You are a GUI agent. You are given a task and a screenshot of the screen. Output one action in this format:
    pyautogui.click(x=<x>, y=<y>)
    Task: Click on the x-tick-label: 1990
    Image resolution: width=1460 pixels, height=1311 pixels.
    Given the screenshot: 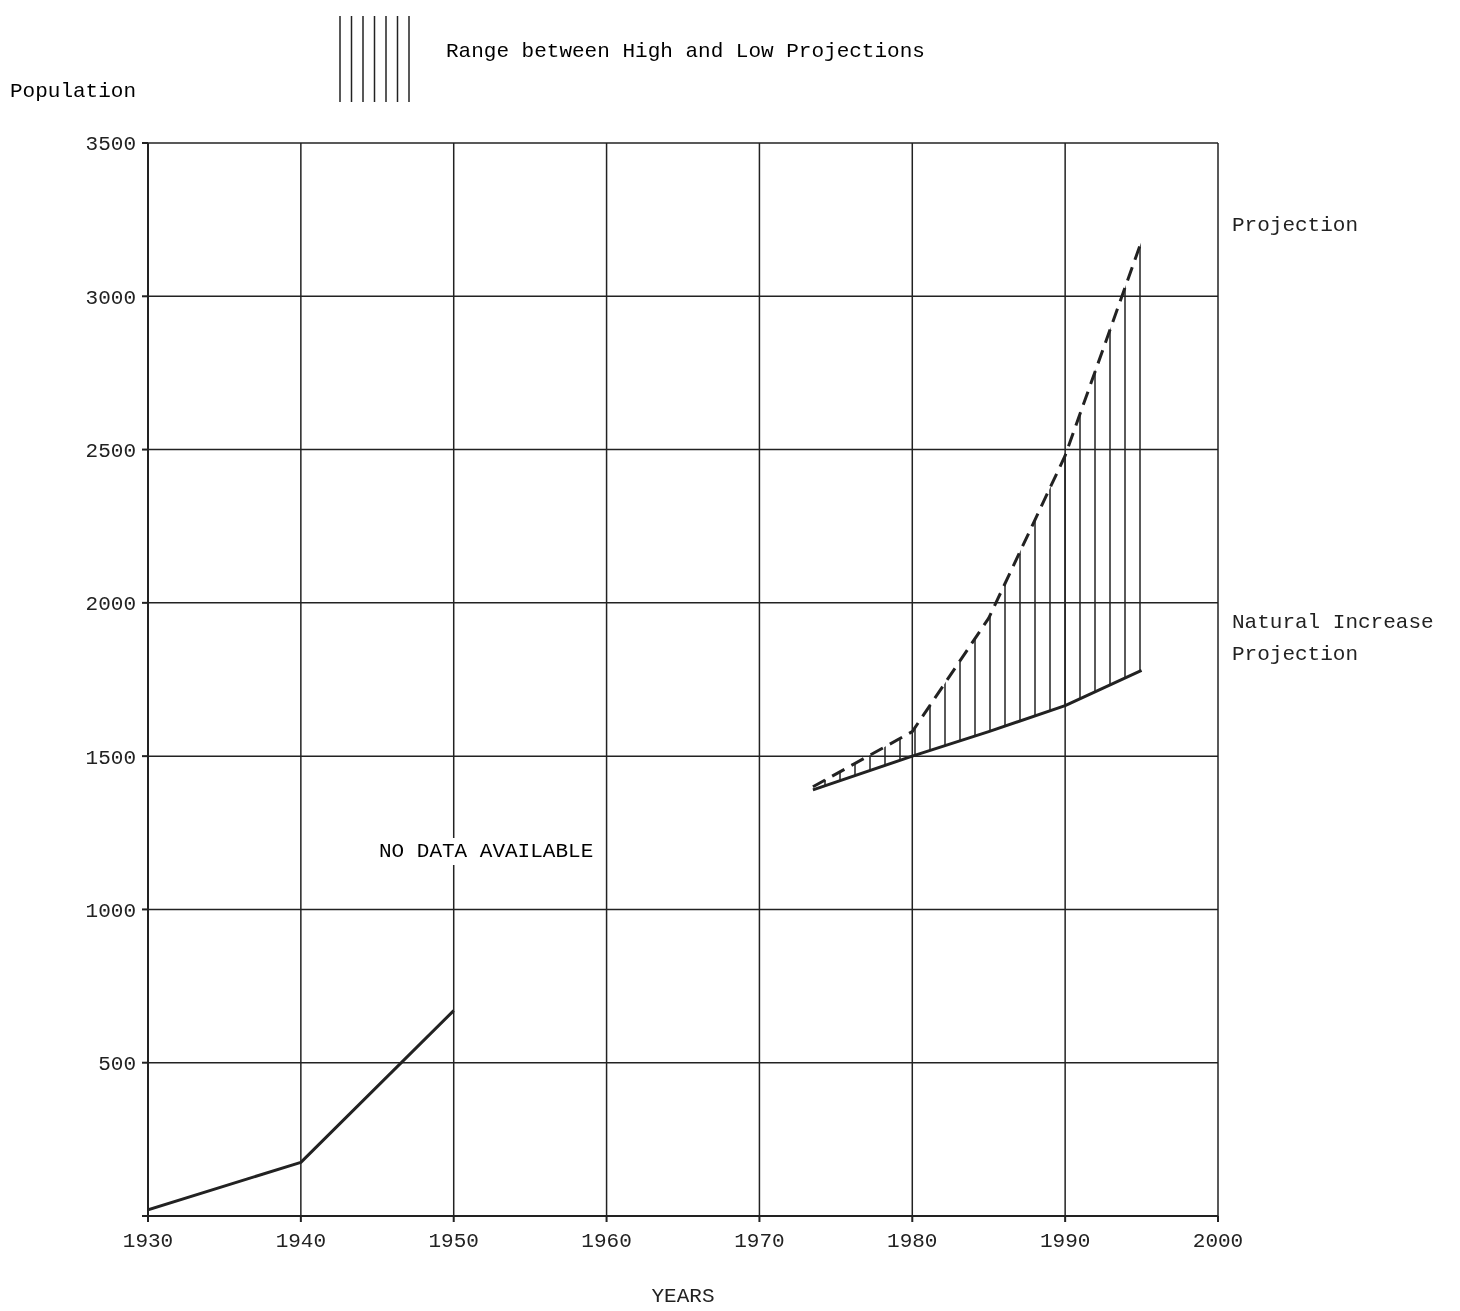 What is the action you would take?
    pyautogui.click(x=1065, y=1241)
    